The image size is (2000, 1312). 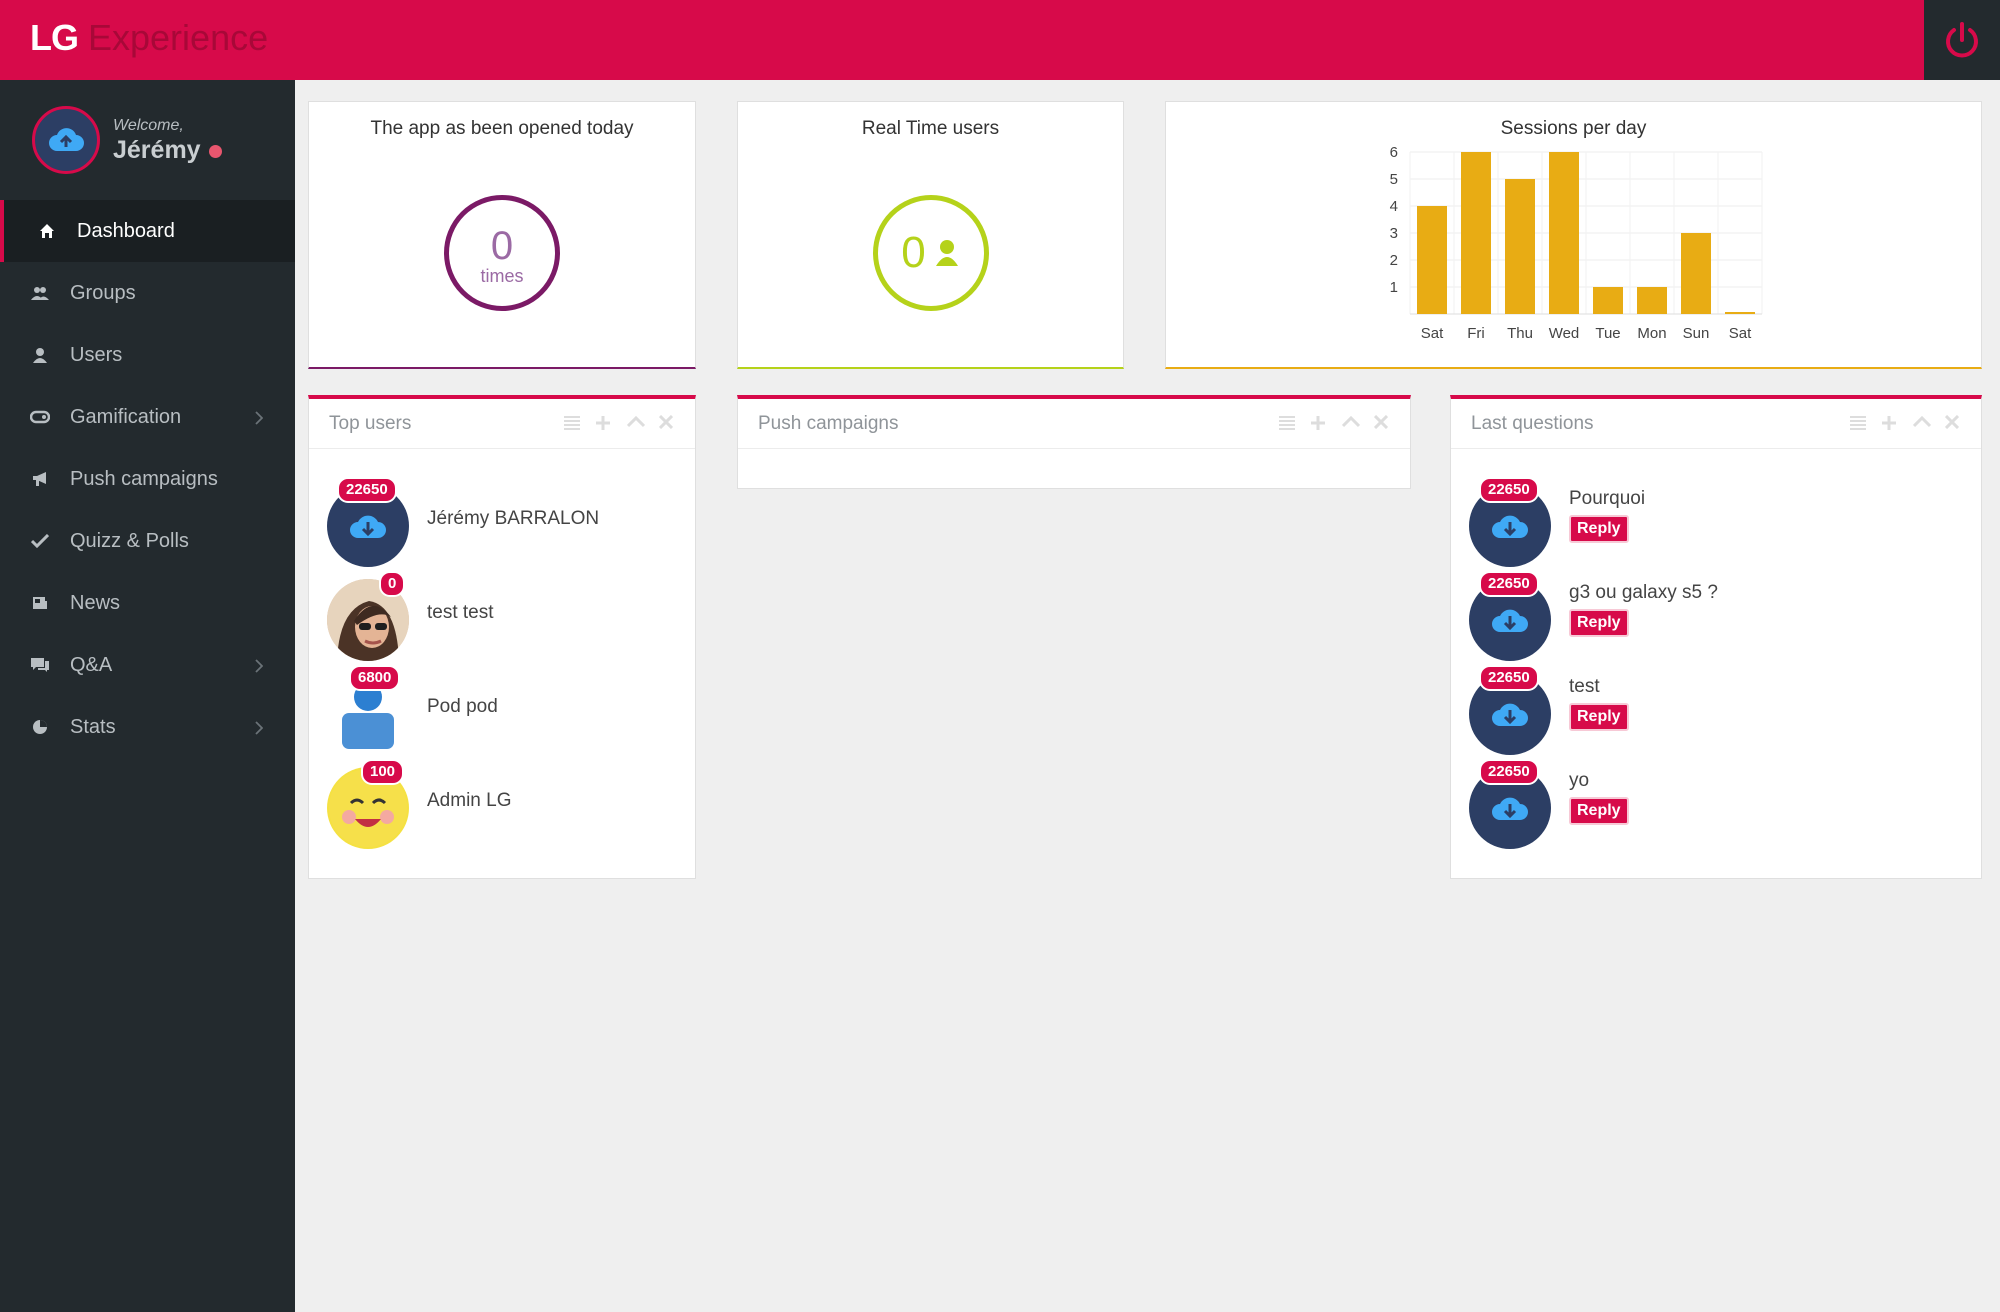 What do you see at coordinates (513, 518) in the screenshot?
I see `user-name: Jérémy BARRALON` at bounding box center [513, 518].